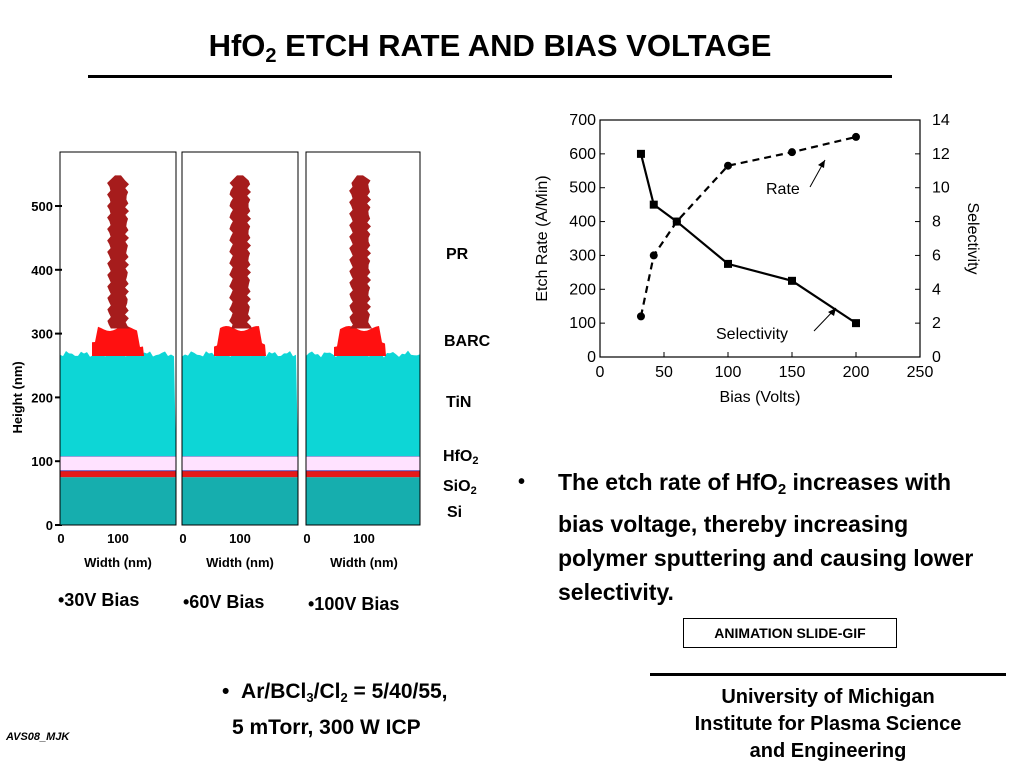  I want to click on layer-label-si: Si, so click(455, 512).